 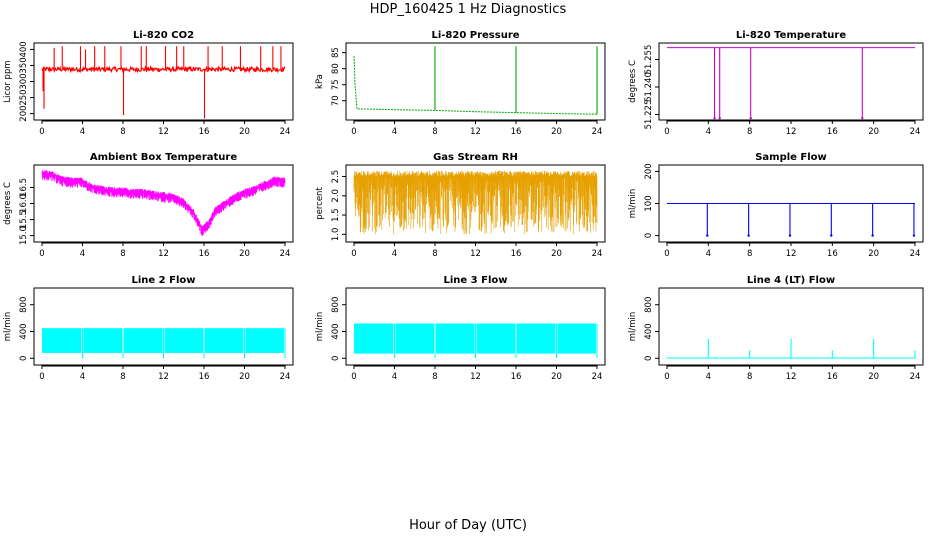 I want to click on y-tick-label: 800, so click(x=336, y=305).